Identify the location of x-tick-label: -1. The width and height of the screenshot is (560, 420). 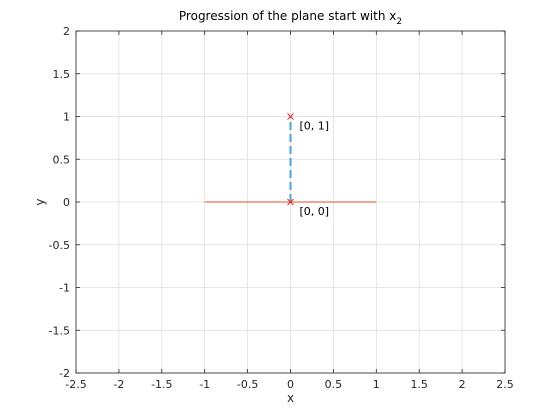
(204, 384).